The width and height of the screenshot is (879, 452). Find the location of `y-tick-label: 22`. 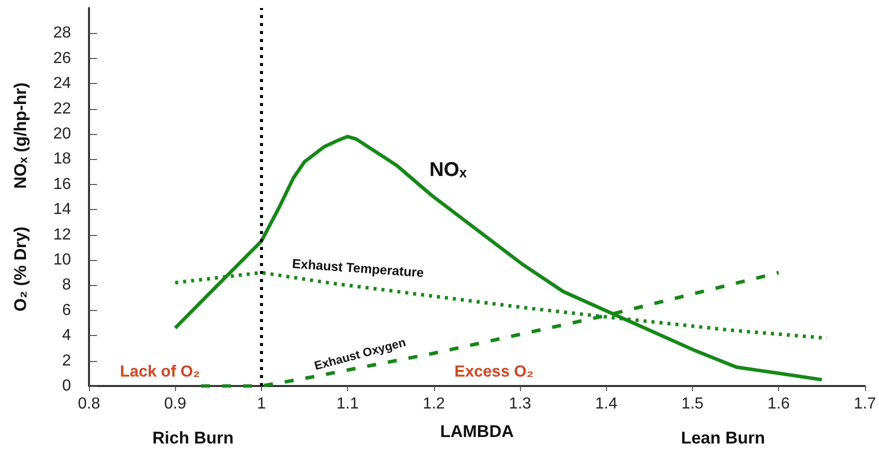

y-tick-label: 22 is located at coordinates (62, 109).